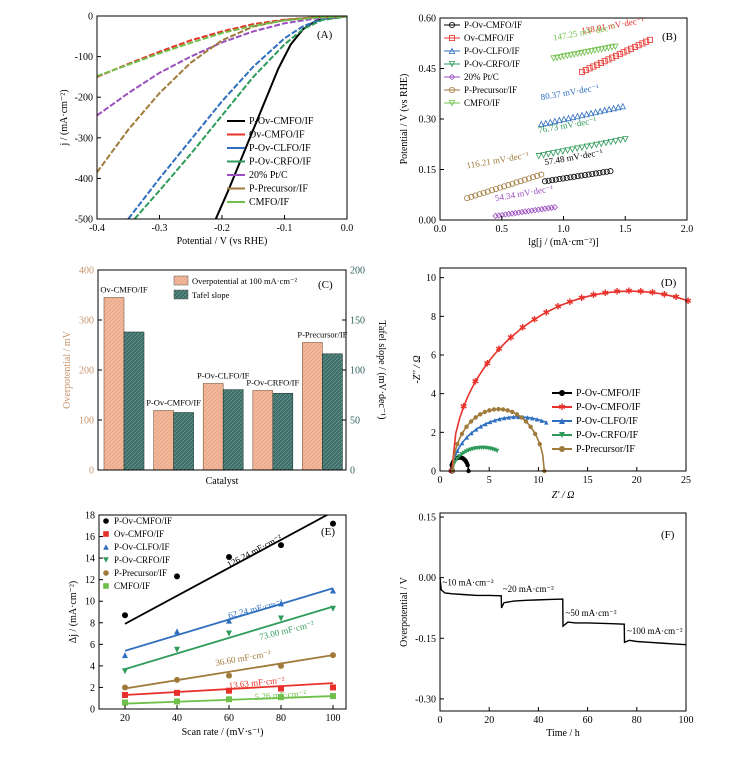 The height and width of the screenshot is (757, 755). Describe the element at coordinates (86, 271) in the screenshot. I see `panel-c-ytick-label: 400` at that location.